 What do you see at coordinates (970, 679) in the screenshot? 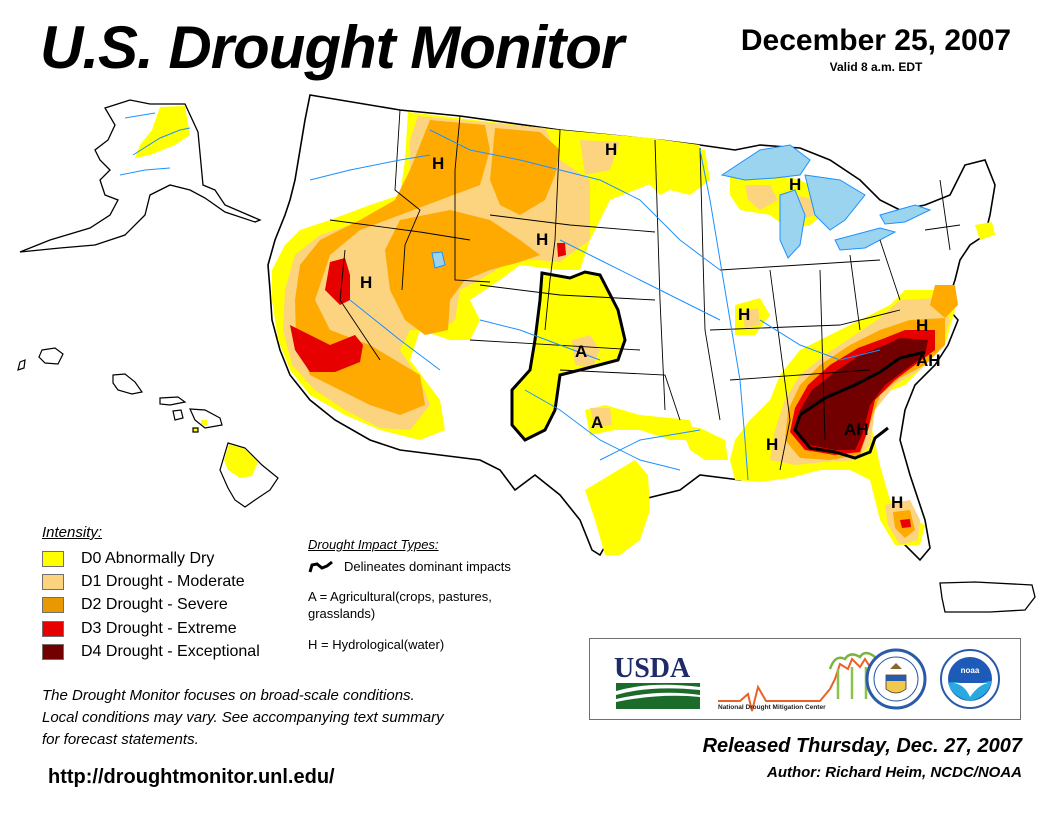
I see `noaa-logo: noaa` at bounding box center [970, 679].